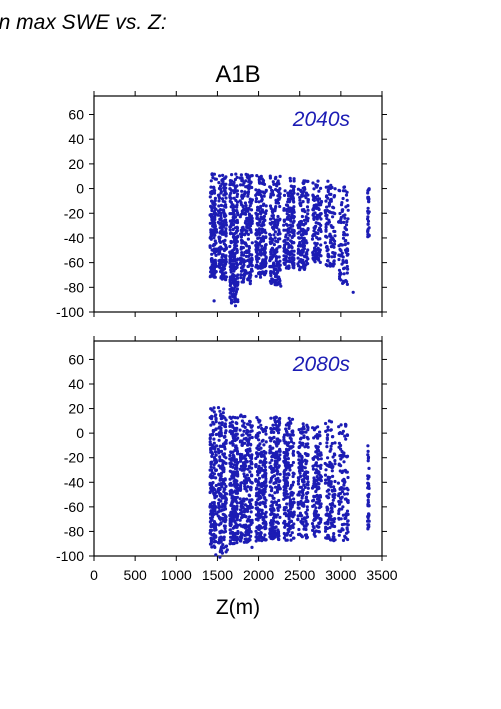 Image resolution: width=501 pixels, height=709 pixels. What do you see at coordinates (238, 607) in the screenshot?
I see `x-axis-label: Z(m)` at bounding box center [238, 607].